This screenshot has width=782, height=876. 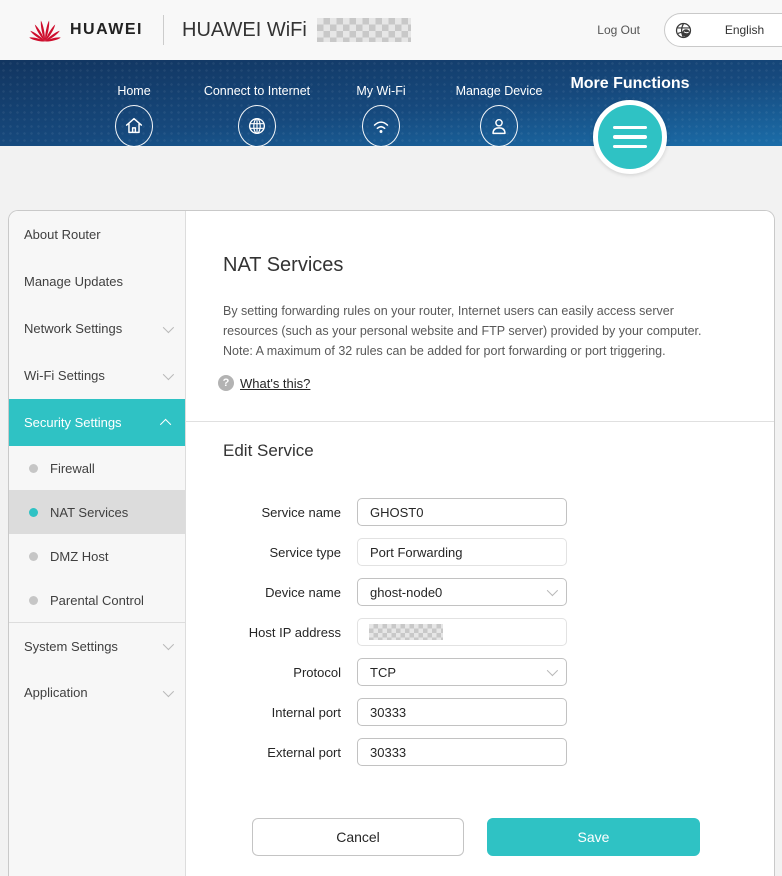 I want to click on sidebar-item-label: Network Settings, so click(x=73, y=328).